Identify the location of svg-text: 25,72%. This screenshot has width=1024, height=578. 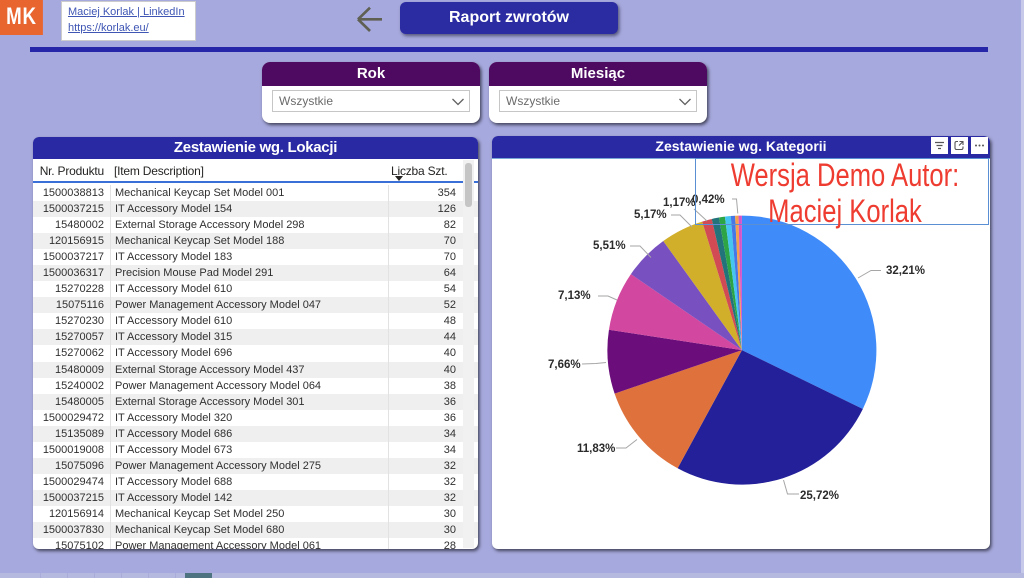
(819, 496).